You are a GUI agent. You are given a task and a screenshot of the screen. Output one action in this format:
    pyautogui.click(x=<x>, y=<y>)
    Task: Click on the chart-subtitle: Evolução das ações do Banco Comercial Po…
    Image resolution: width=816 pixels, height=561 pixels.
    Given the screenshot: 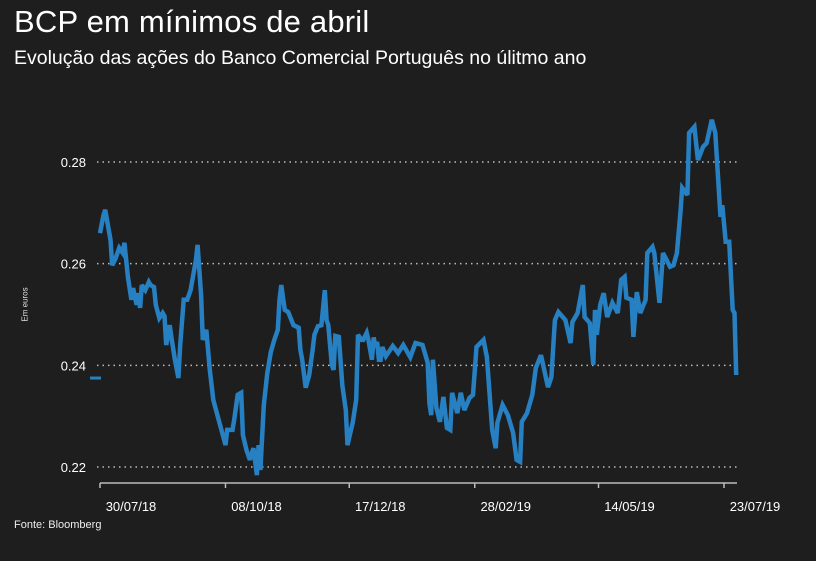 What is the action you would take?
    pyautogui.click(x=300, y=58)
    